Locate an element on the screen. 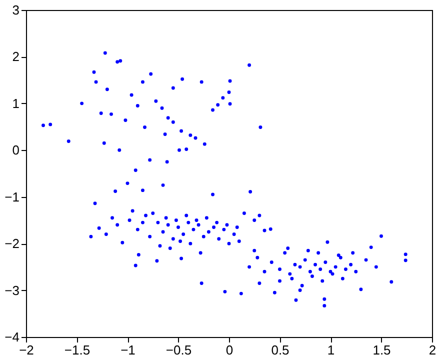 Image resolution: width=444 pixels, height=360 pixels. y-tick-label: 2 is located at coordinates (16, 56).